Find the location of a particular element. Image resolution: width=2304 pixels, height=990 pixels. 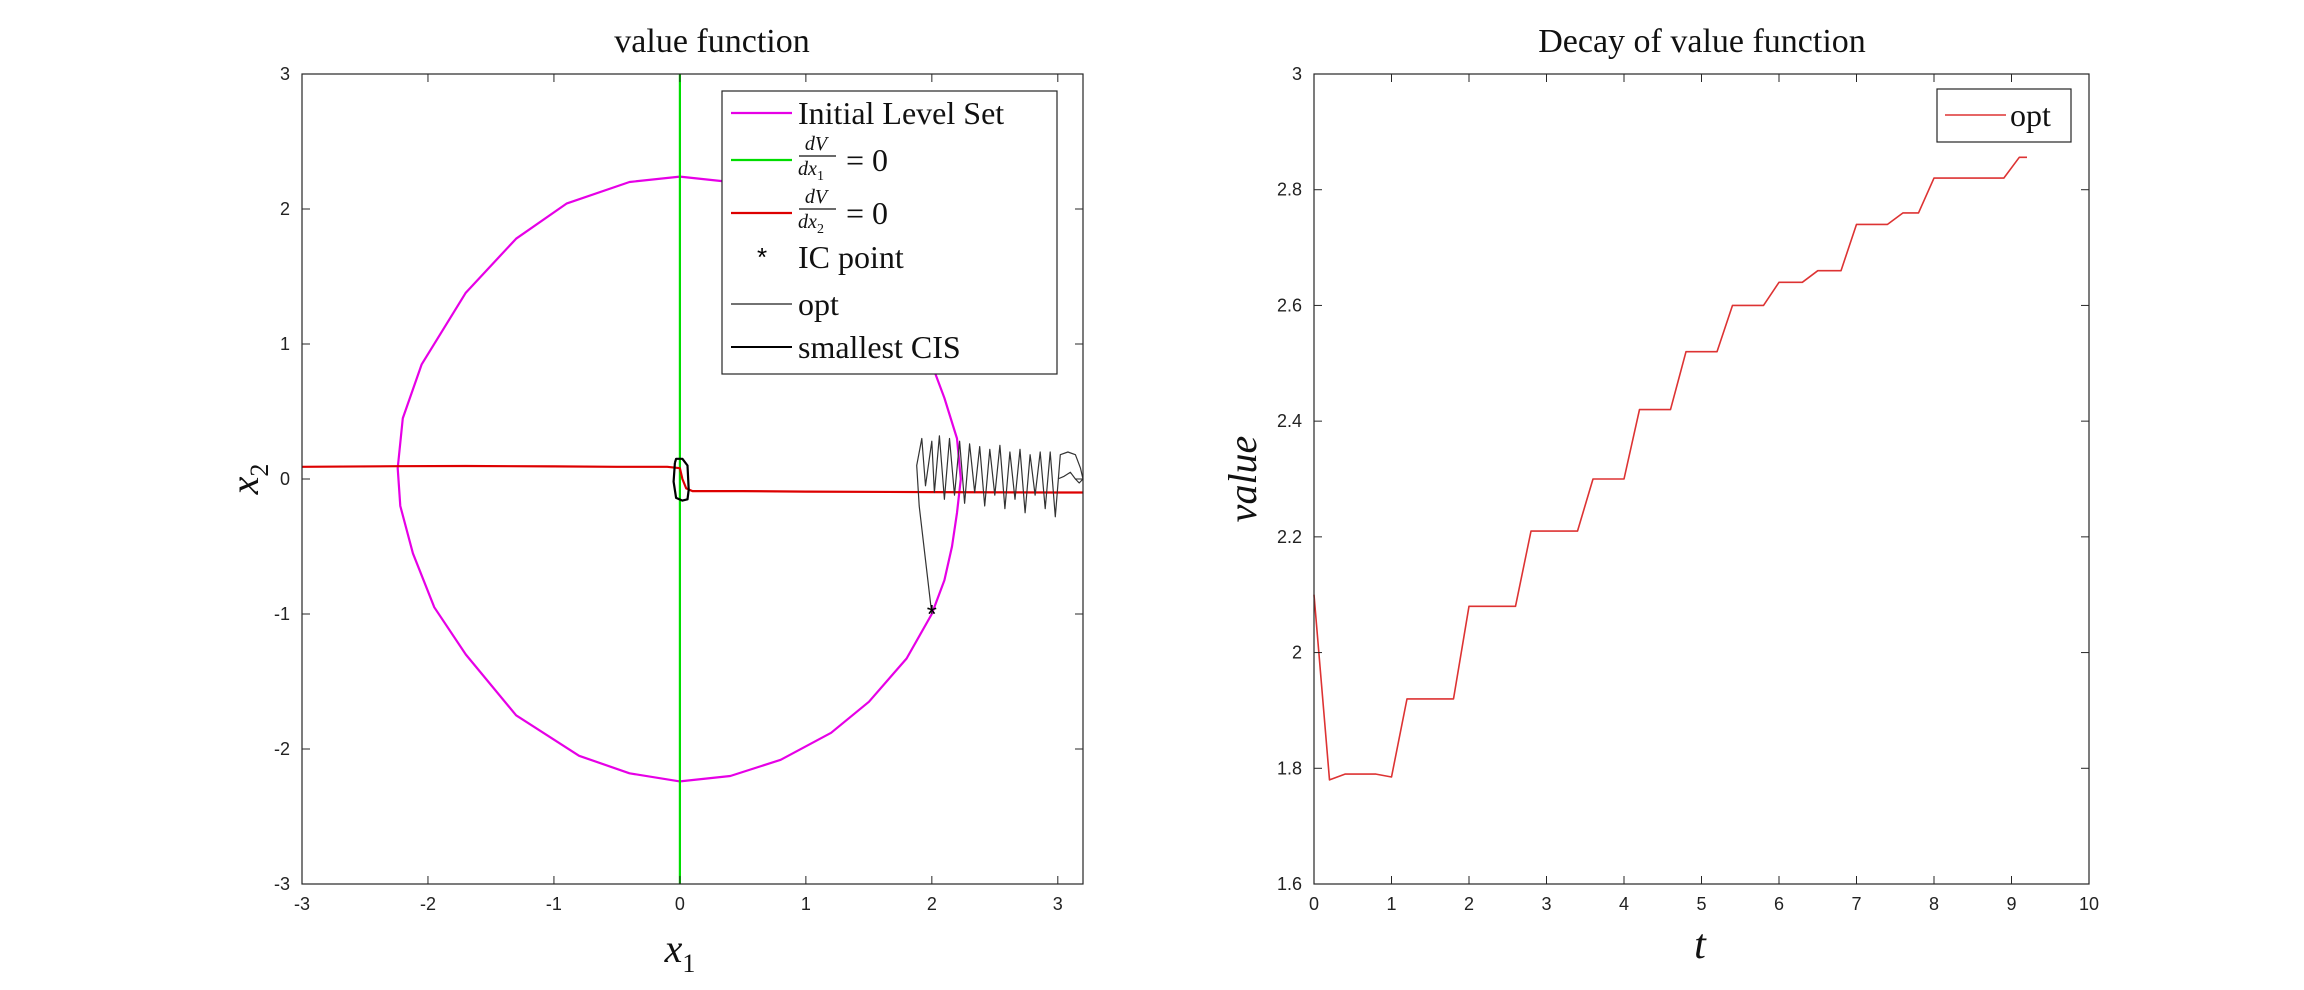

legend-dvdx2-denominator-sub: 2 is located at coordinates (820, 229).